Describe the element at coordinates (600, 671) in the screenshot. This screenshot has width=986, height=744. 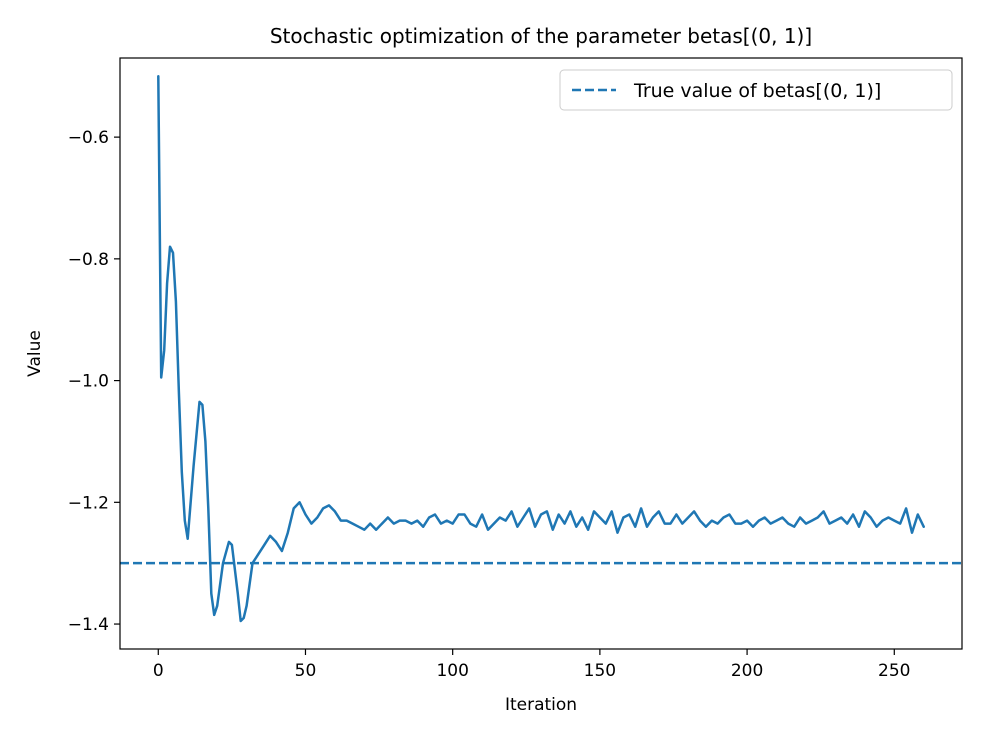
I see `x-tick-label: 150` at that location.